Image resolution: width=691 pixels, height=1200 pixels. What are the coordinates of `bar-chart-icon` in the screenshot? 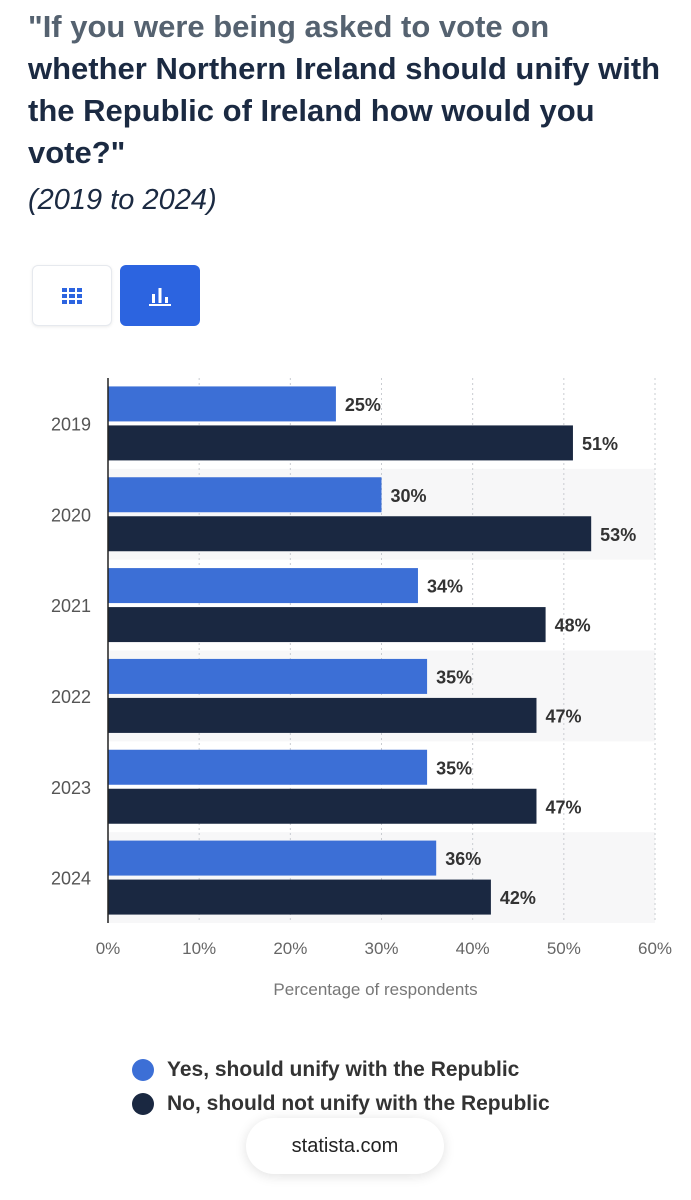 It's located at (160, 296).